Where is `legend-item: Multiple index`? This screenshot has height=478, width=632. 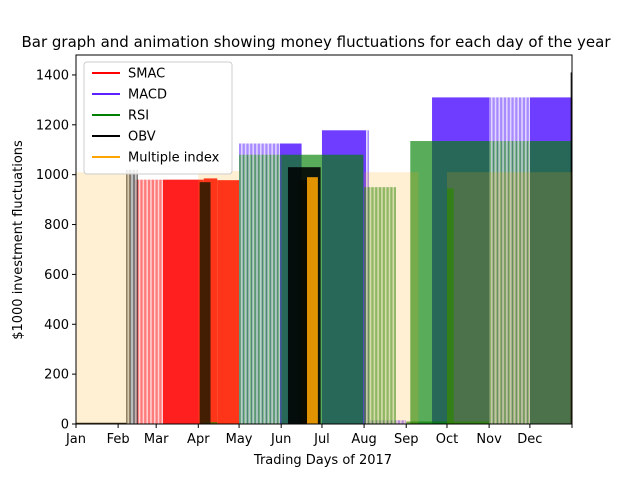 legend-item: Multiple index is located at coordinates (156, 158).